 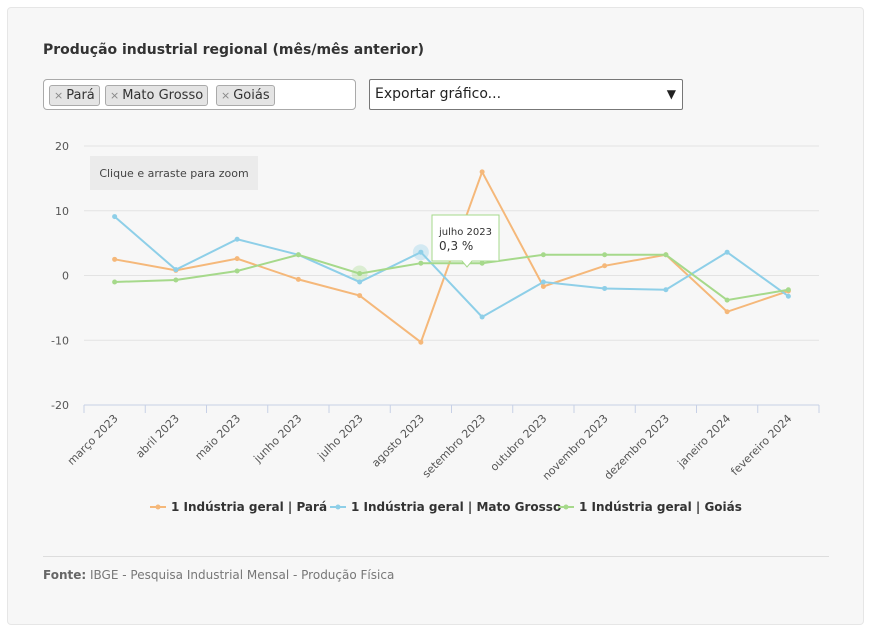 What do you see at coordinates (575, 447) in the screenshot?
I see `x-tick-label: novembro 2023` at bounding box center [575, 447].